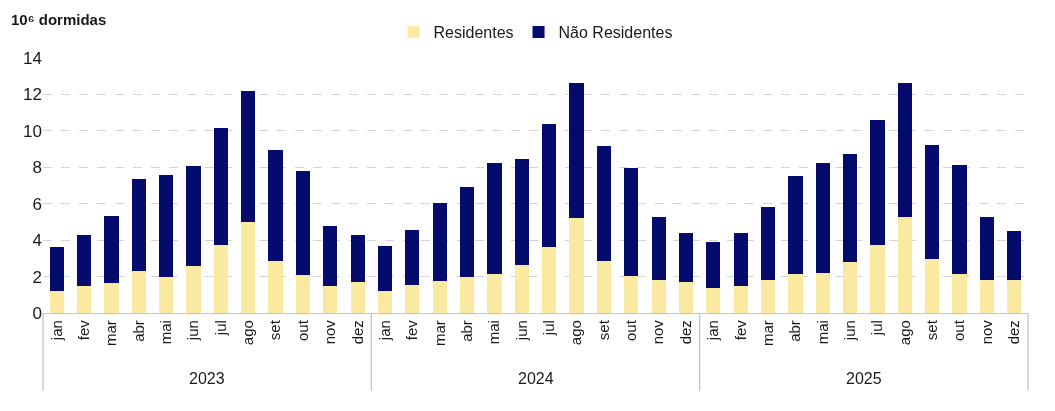 The height and width of the screenshot is (411, 1055). I want to click on y-tick-label: 12, so click(32, 95).